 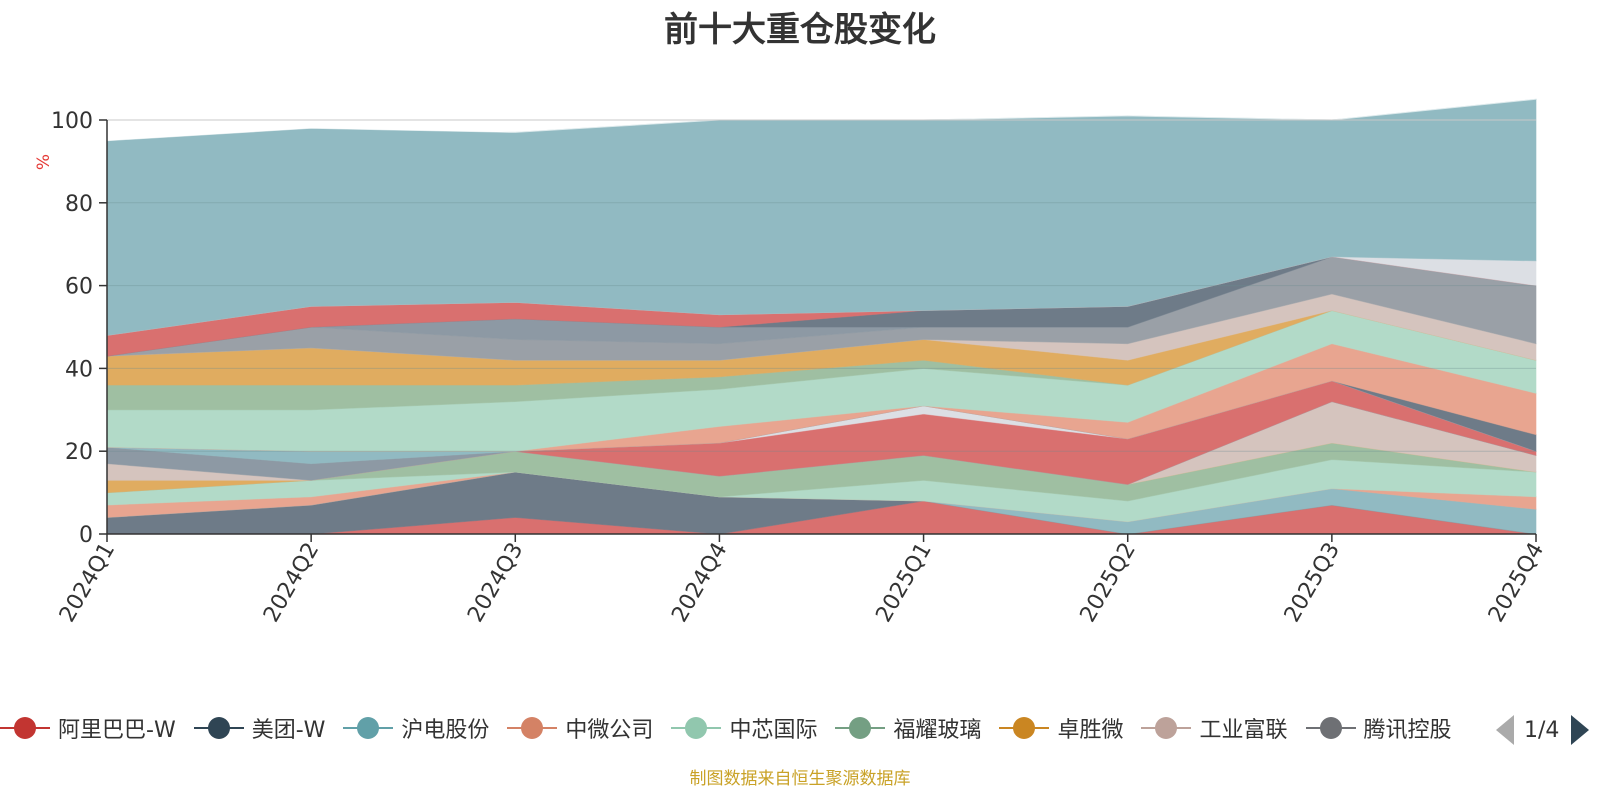 What do you see at coordinates (117, 730) in the screenshot?
I see `legend-item-label: 阿里巴巴-W` at bounding box center [117, 730].